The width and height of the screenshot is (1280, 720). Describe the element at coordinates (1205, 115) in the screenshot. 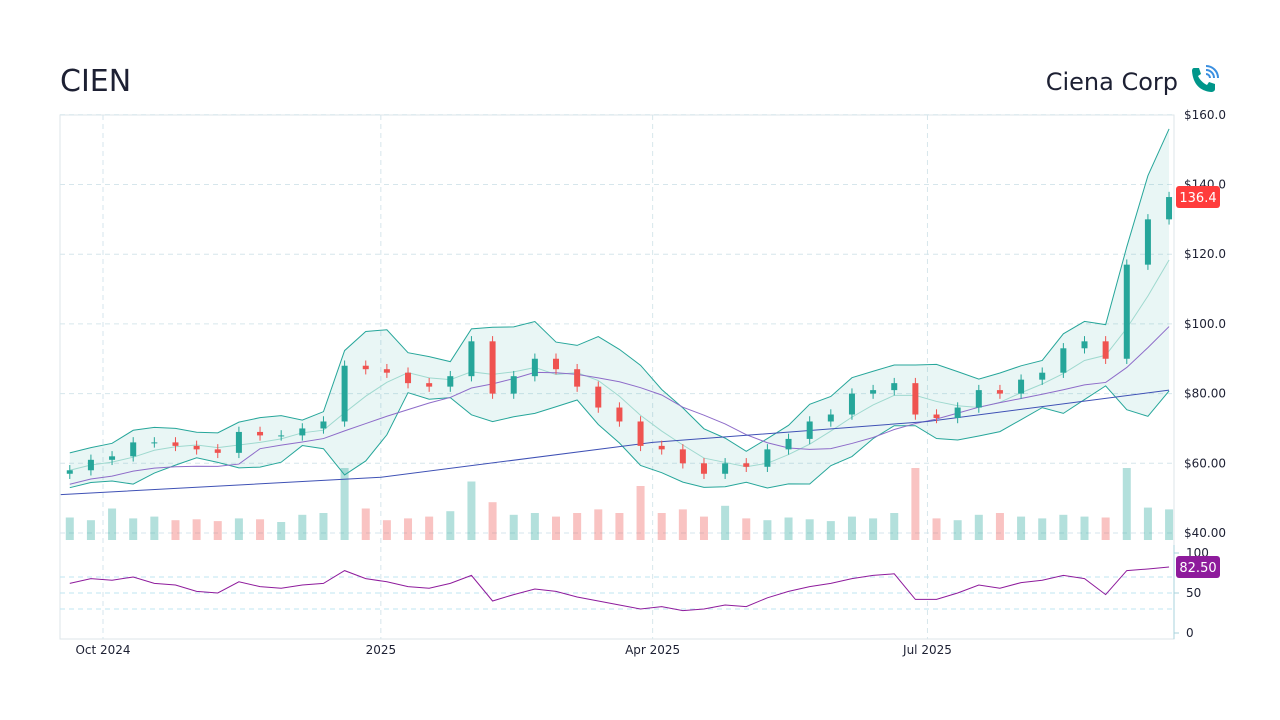

I see `price-tick-label: $160.0` at that location.